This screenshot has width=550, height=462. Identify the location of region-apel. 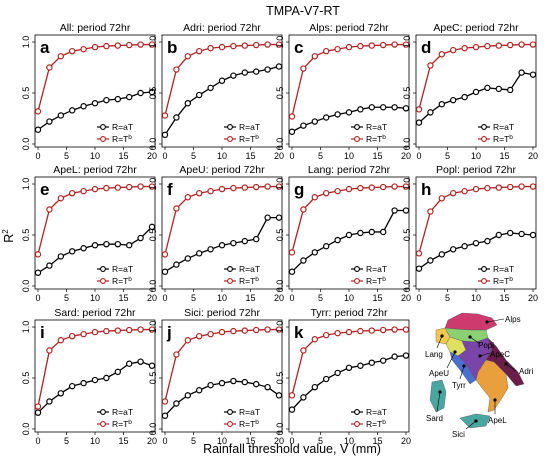
(492, 386).